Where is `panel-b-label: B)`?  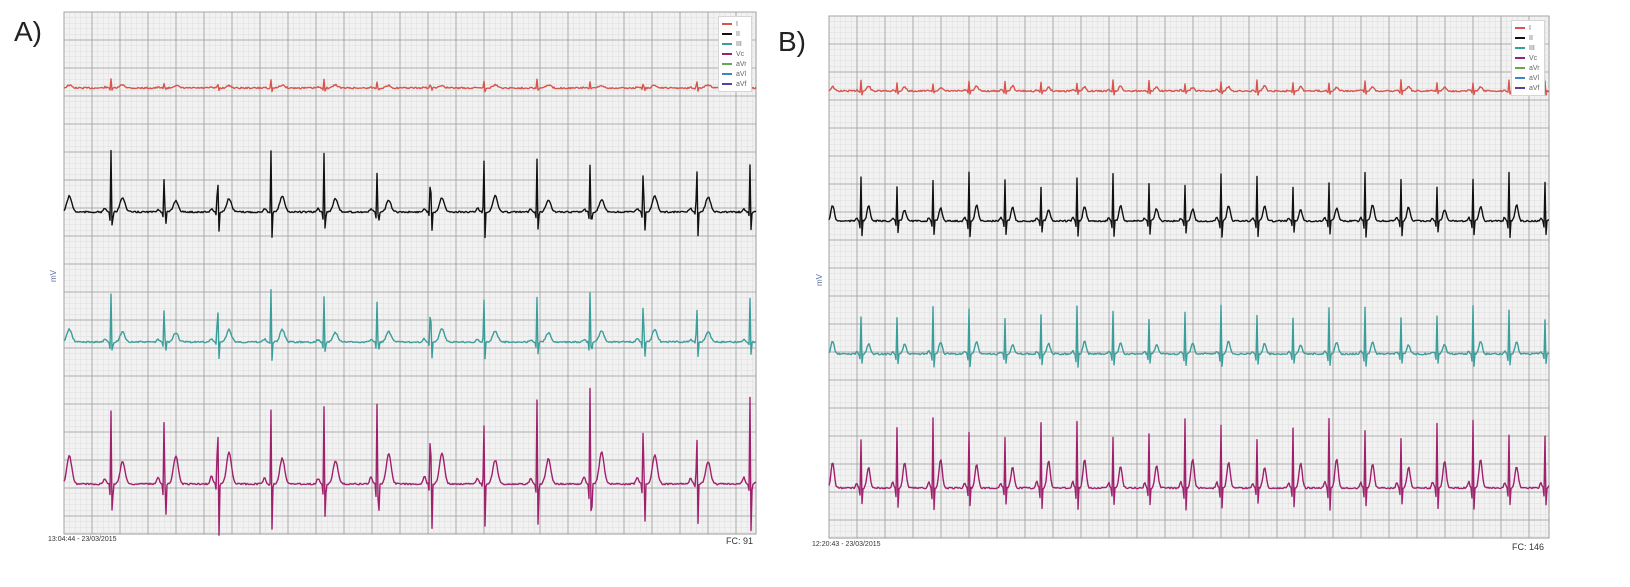
panel-b-label: B) is located at coordinates (792, 41).